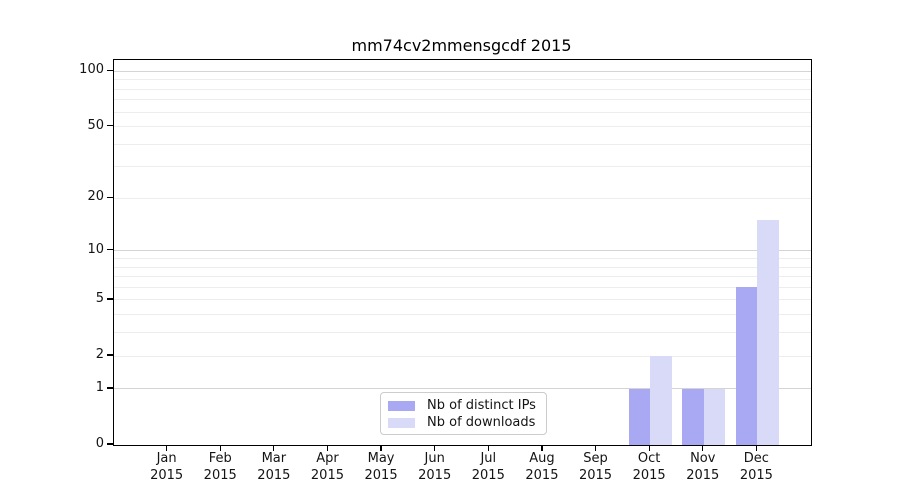  I want to click on bar-nov-downloads, so click(714, 416).